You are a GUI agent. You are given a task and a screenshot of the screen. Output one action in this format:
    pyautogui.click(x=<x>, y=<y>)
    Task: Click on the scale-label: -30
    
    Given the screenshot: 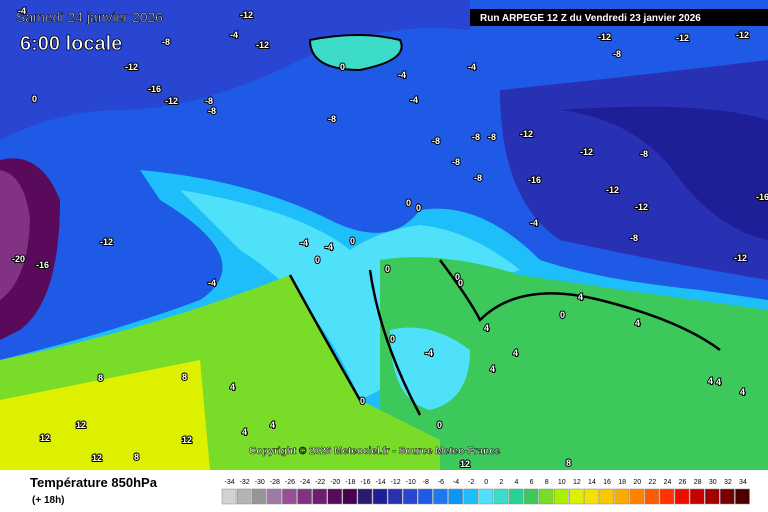 What is the action you would take?
    pyautogui.click(x=260, y=482)
    